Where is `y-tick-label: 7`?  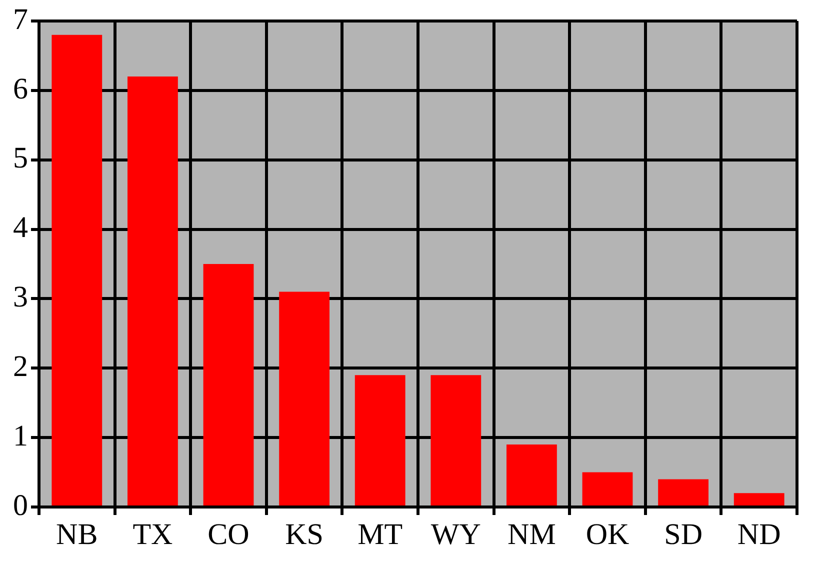
y-tick-label: 7 is located at coordinates (20, 19).